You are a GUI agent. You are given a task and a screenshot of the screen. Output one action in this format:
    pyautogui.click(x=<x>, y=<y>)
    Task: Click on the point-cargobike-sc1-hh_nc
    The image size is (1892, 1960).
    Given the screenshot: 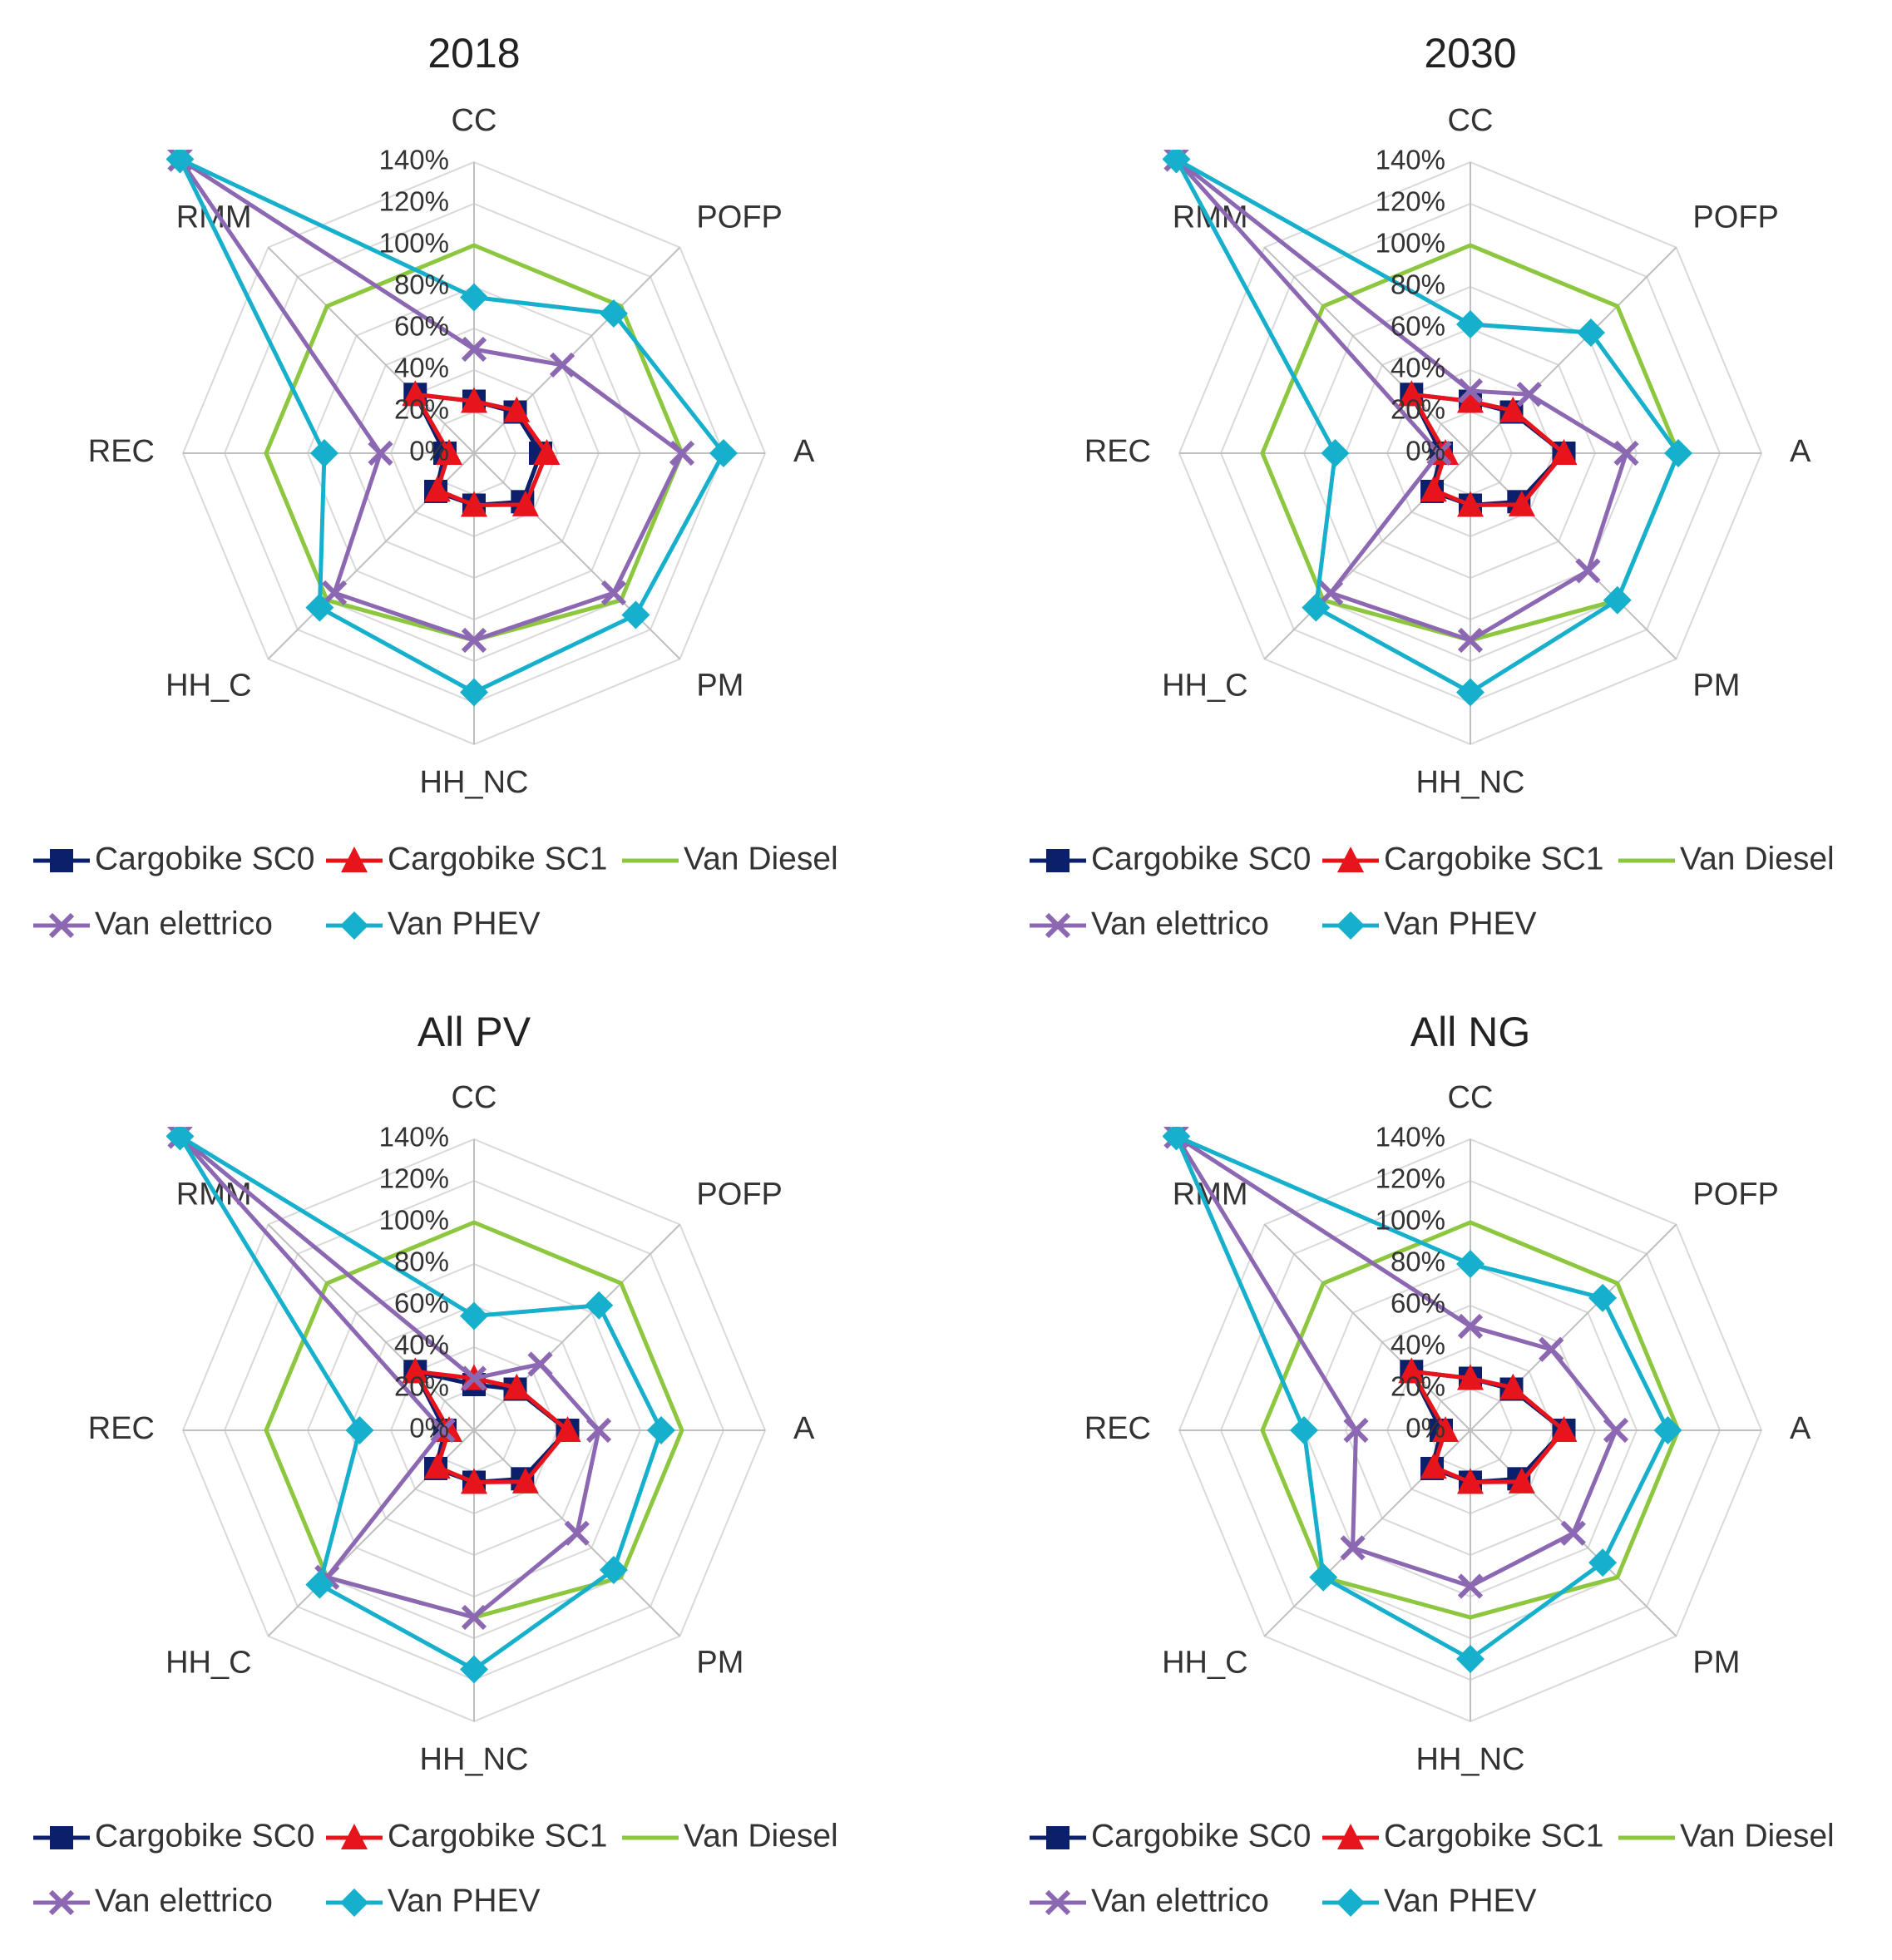 What is the action you would take?
    pyautogui.click(x=1470, y=1481)
    